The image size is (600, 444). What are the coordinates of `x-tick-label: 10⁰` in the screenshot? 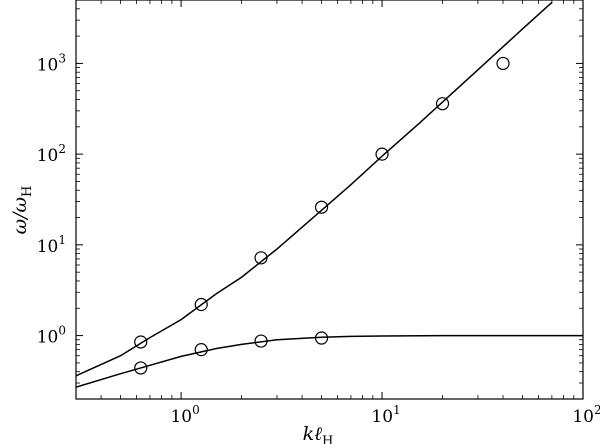 It's located at (184, 415).